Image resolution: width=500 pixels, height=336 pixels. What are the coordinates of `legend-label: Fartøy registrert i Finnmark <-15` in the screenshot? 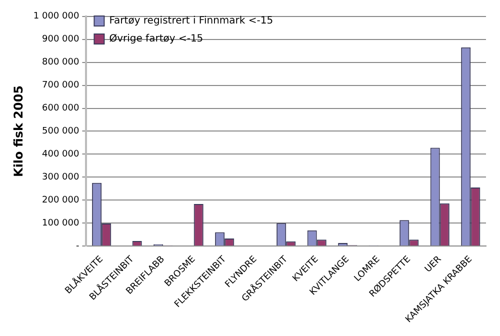 It's located at (191, 21).